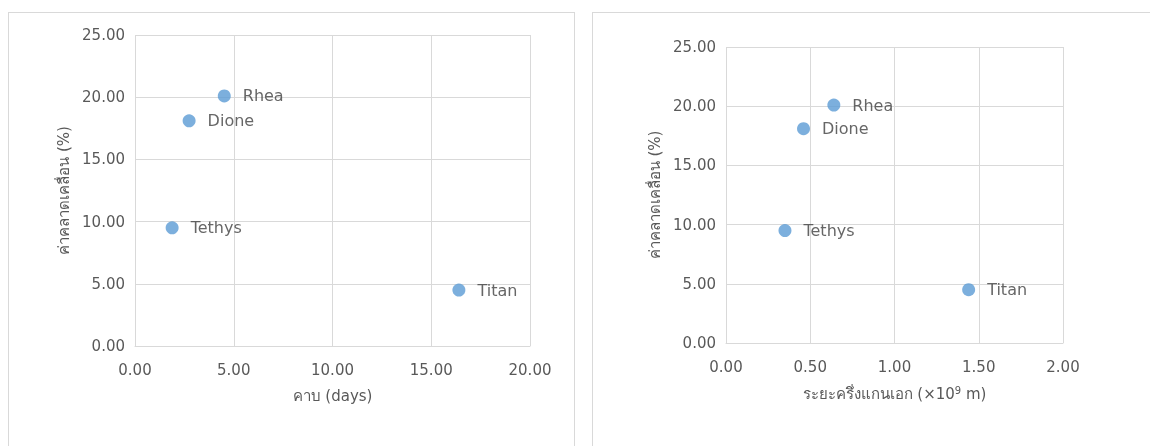  Describe the element at coordinates (530, 369) in the screenshot. I see `x-tick-label: 20.00` at that location.